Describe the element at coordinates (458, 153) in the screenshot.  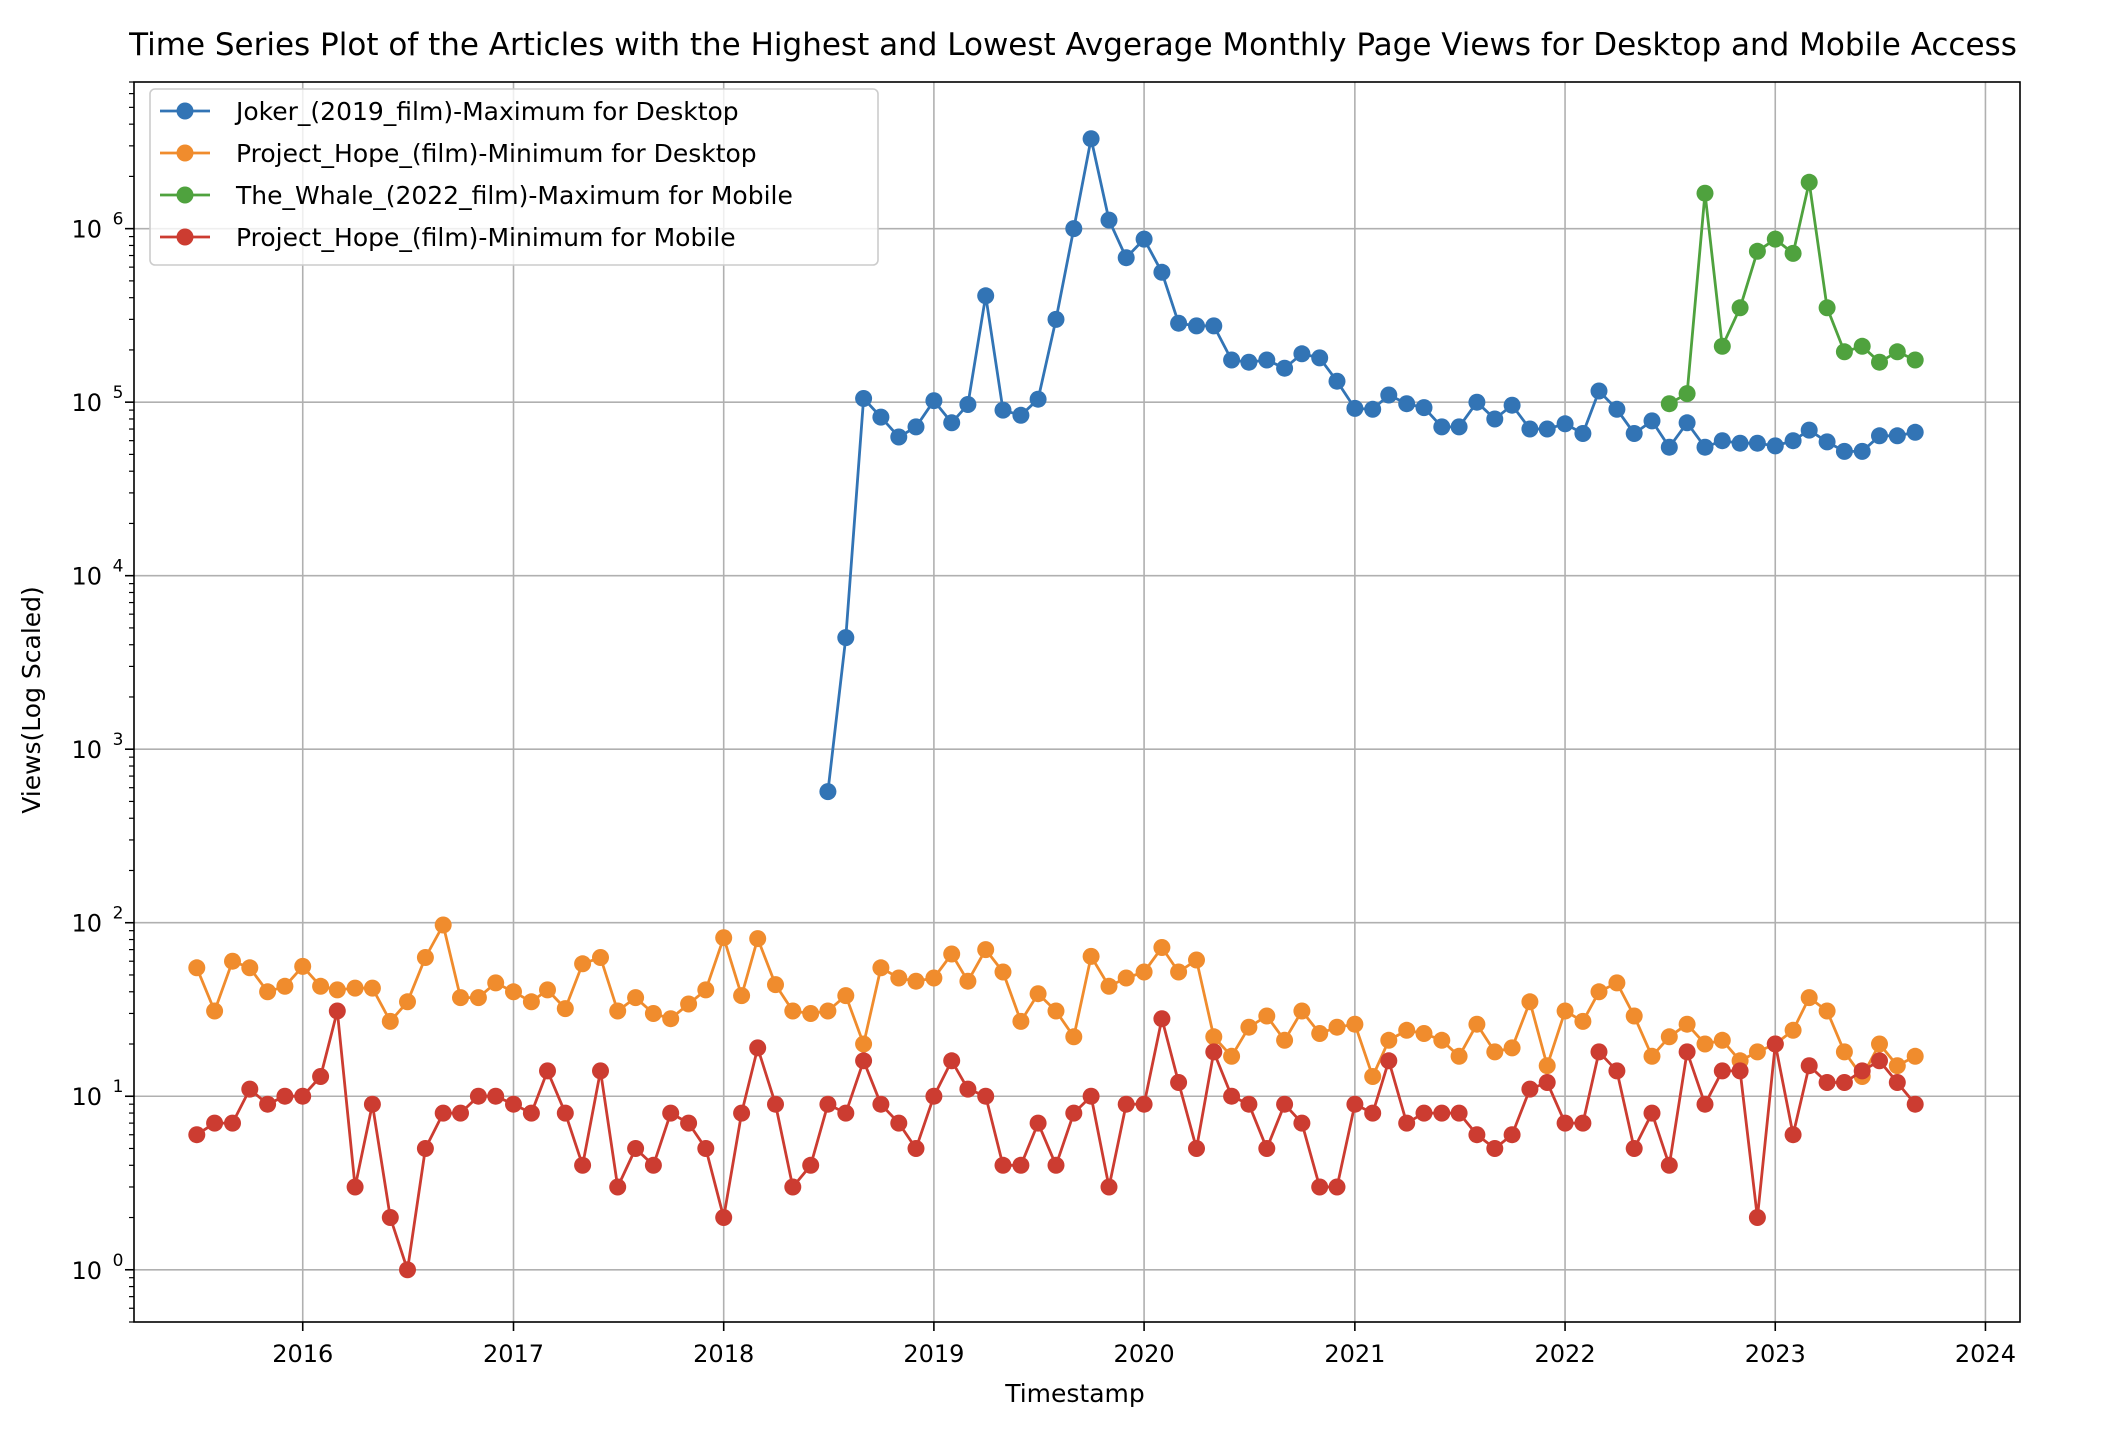
I see `legend-entry: Project_Hope_(film)-Minimum for Desktop` at that location.